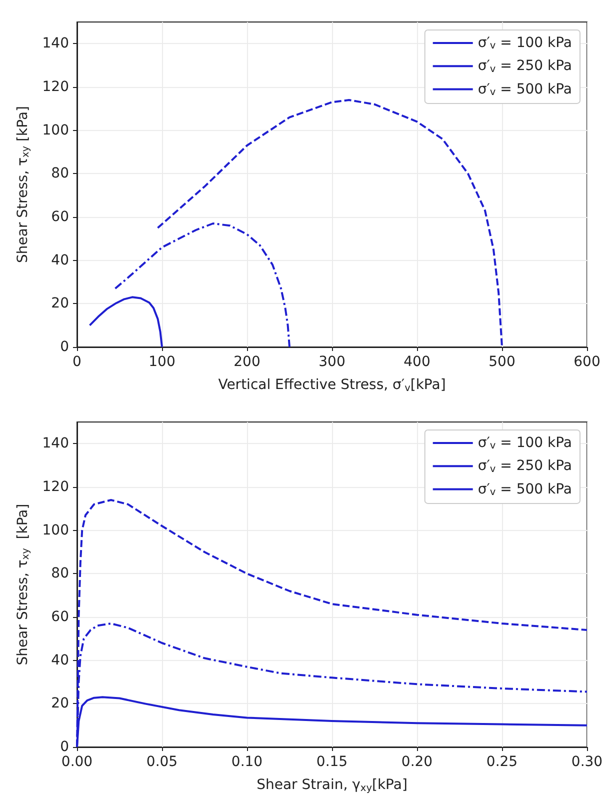 This screenshot has width=614, height=800. I want to click on x-tick-label: 400, so click(417, 362).